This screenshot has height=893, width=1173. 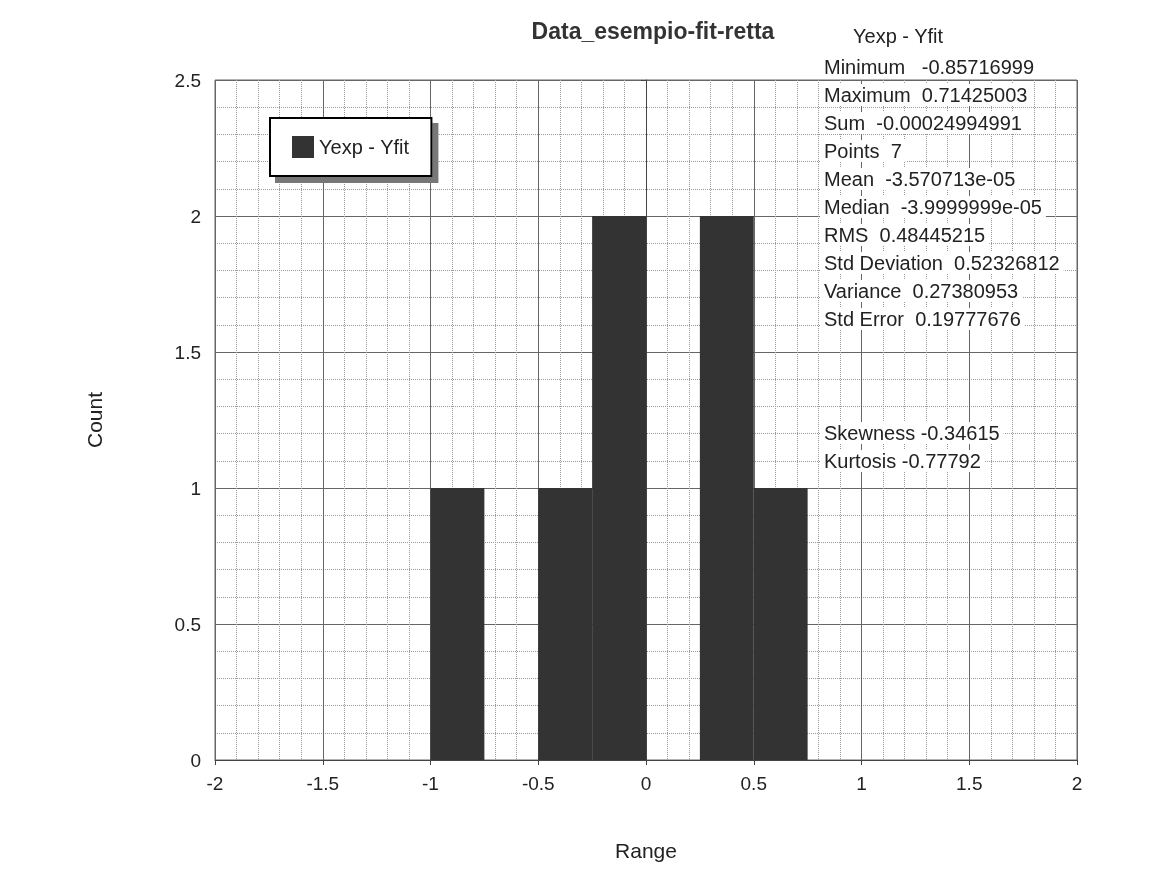 I want to click on y-tick-label: 0, so click(x=195, y=760).